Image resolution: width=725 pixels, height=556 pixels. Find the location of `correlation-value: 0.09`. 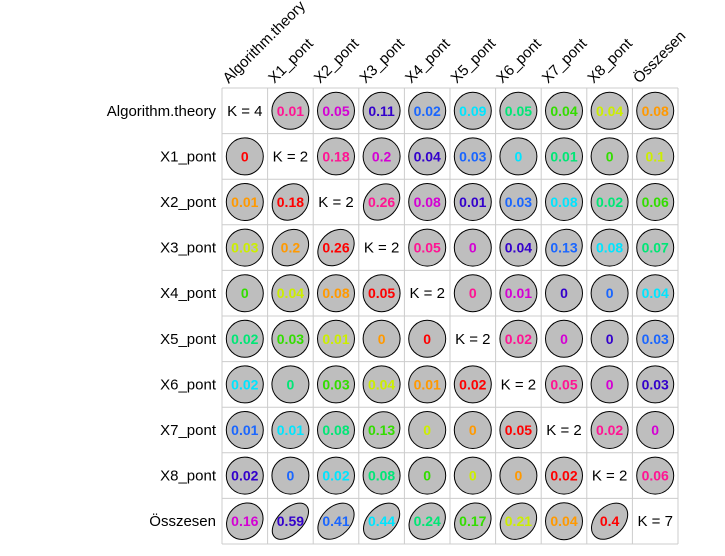

correlation-value: 0.09 is located at coordinates (472, 111).